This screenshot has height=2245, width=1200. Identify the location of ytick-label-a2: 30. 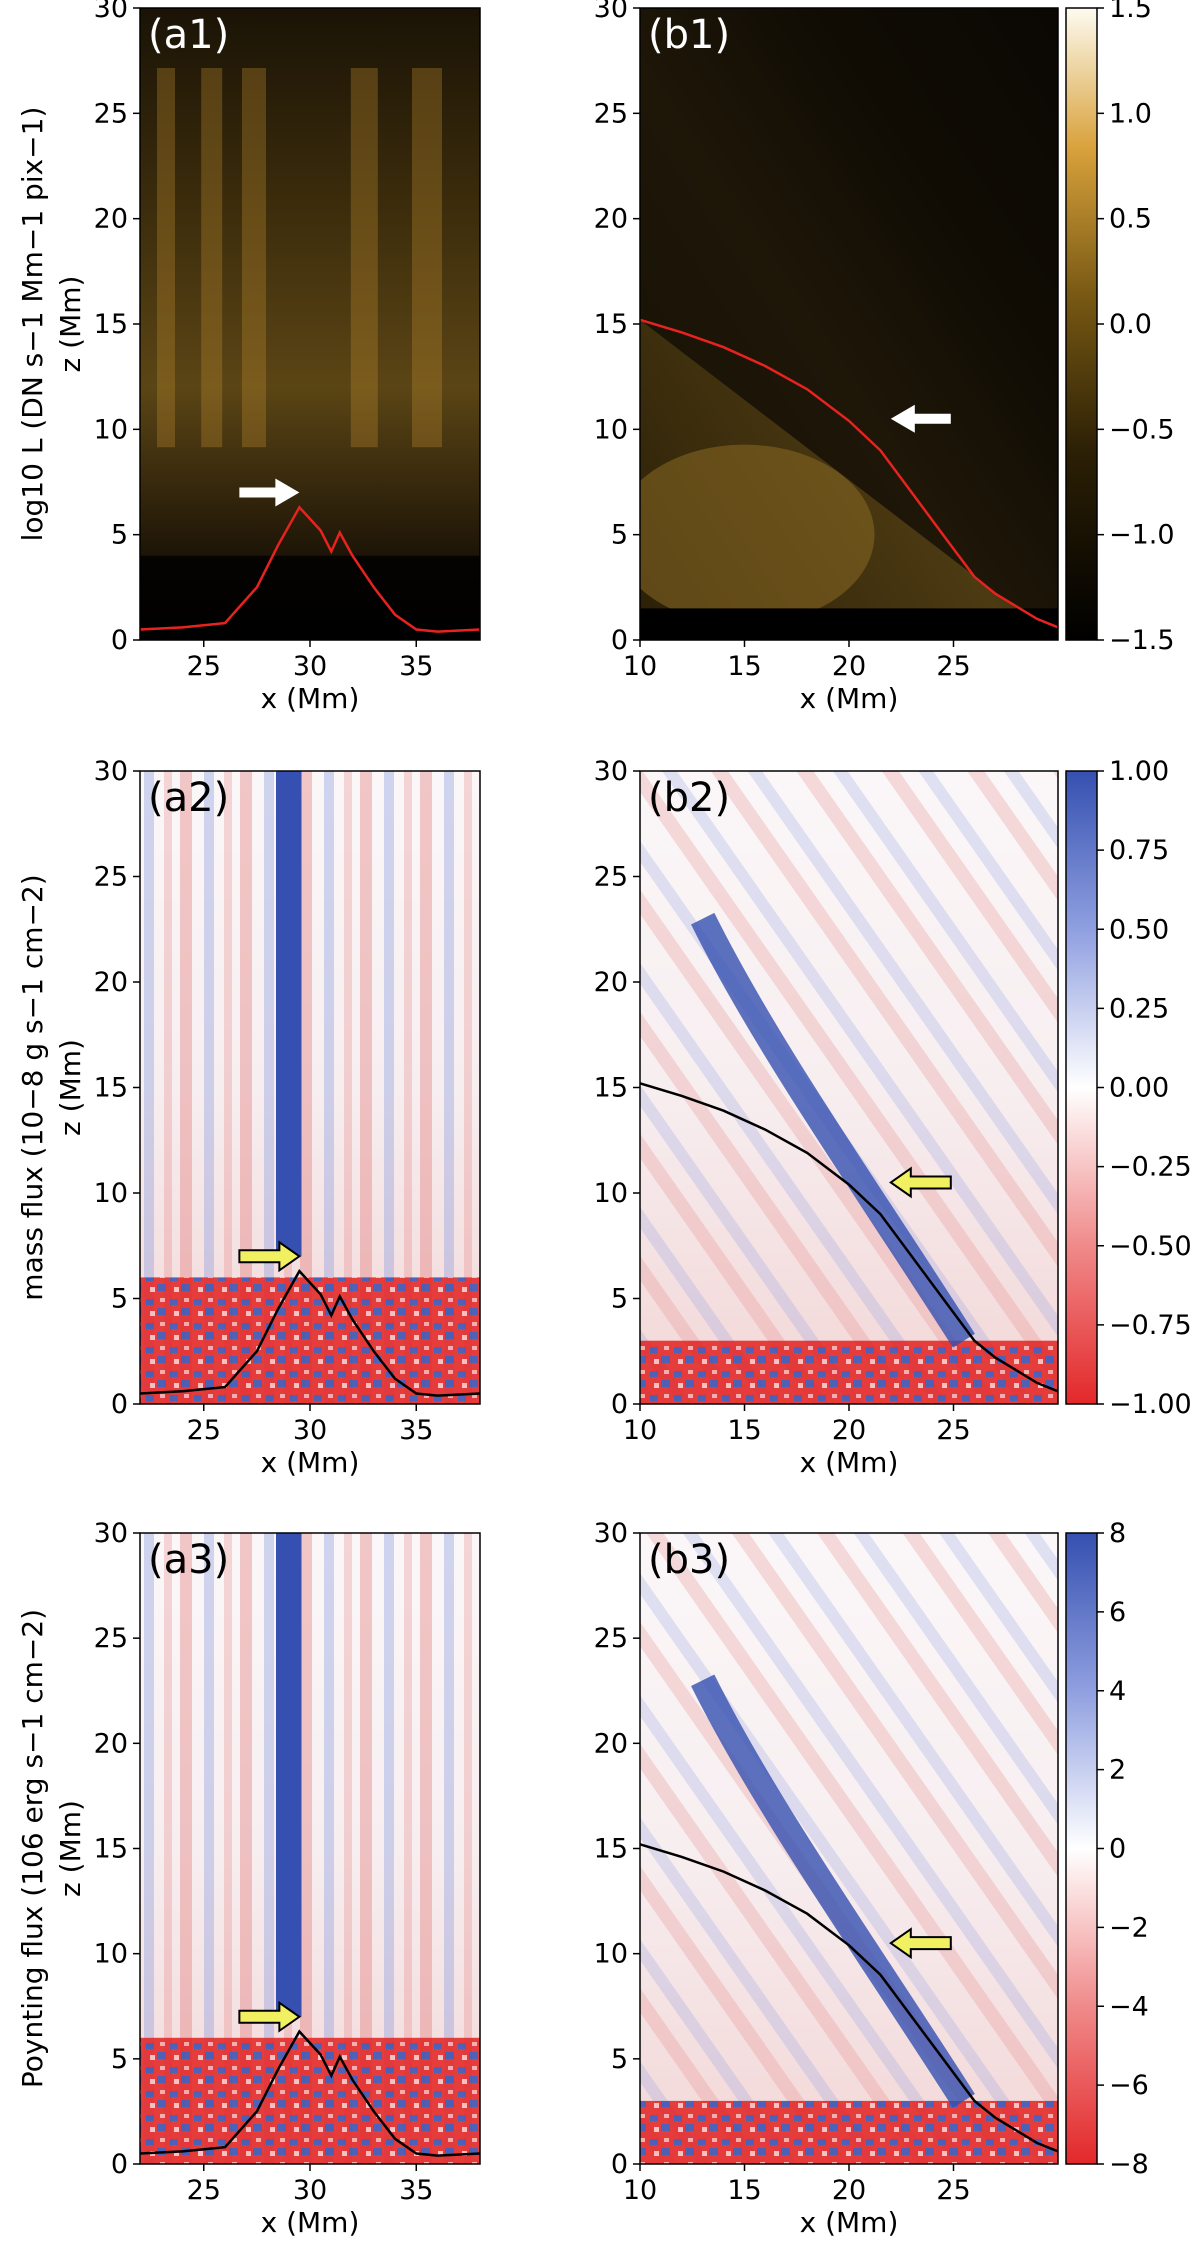
(111, 771).